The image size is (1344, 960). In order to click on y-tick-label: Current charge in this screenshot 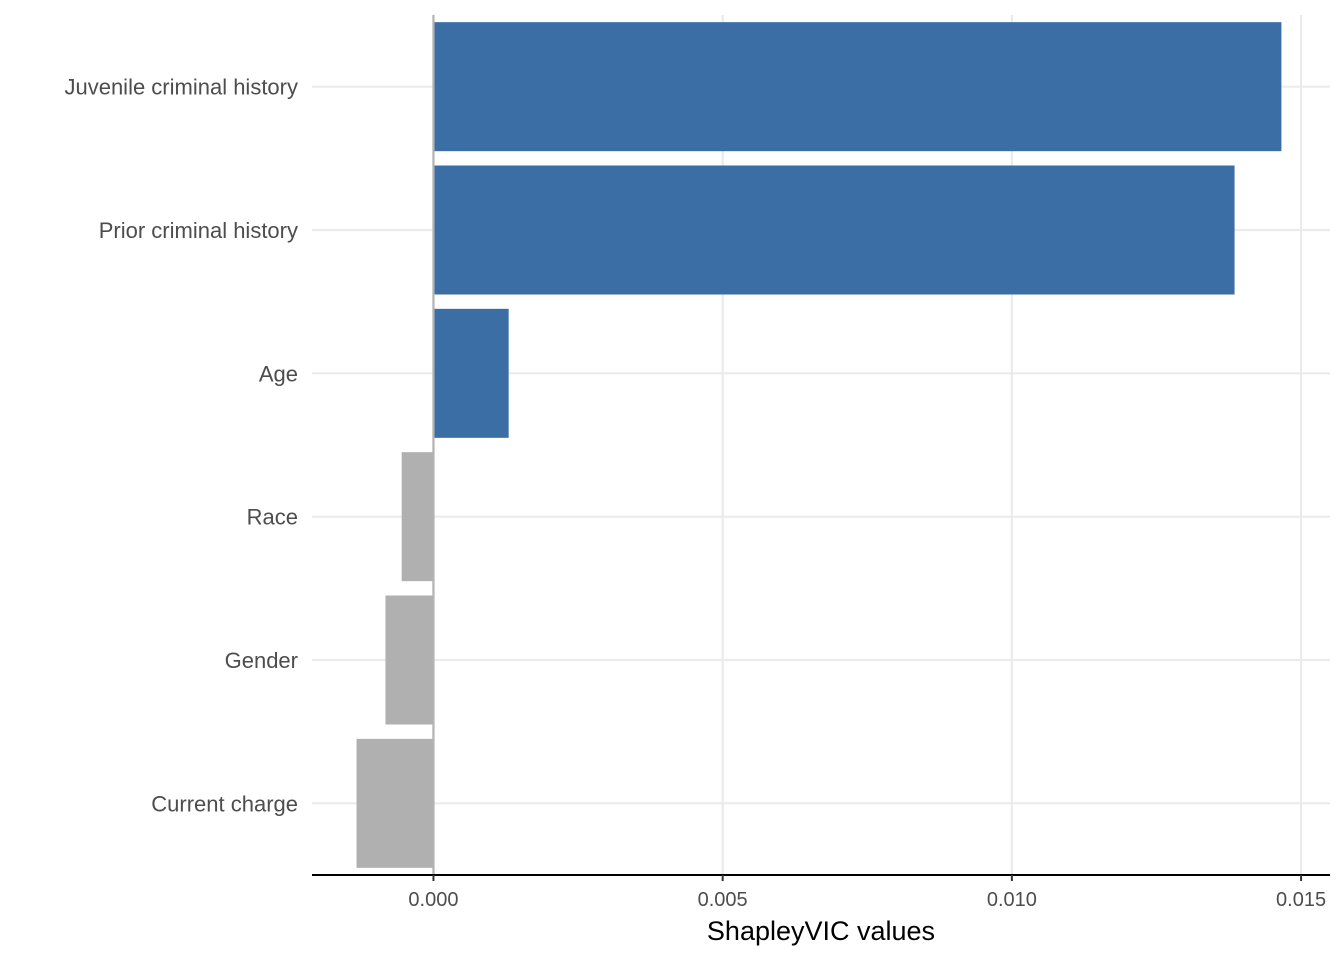, I will do `click(224, 803)`.